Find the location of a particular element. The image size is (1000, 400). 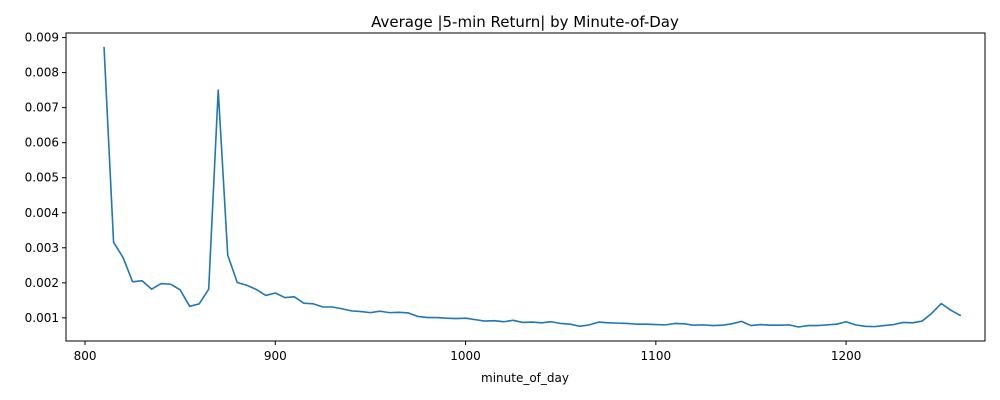

x-tick-label: 1200 is located at coordinates (846, 356).